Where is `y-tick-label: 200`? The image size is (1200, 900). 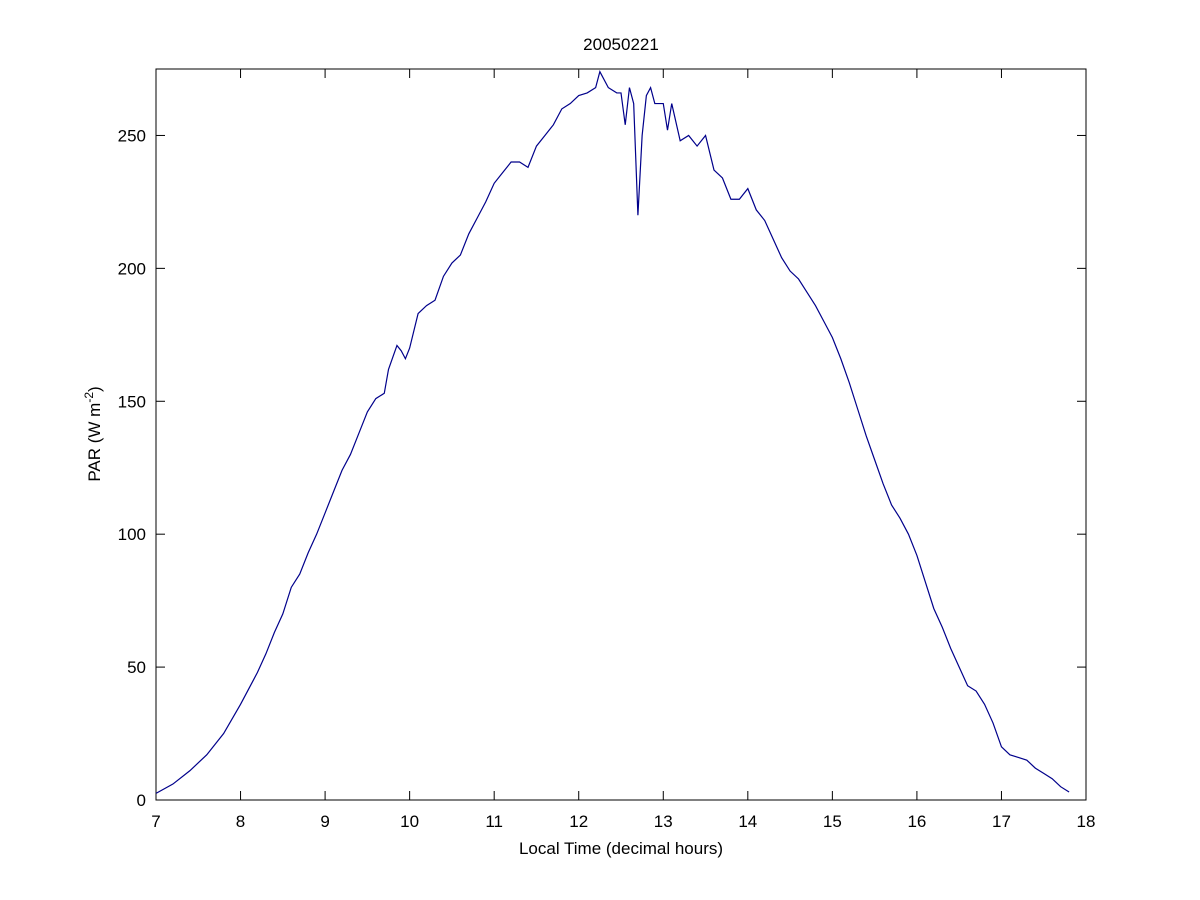
y-tick-label: 200 is located at coordinates (132, 268).